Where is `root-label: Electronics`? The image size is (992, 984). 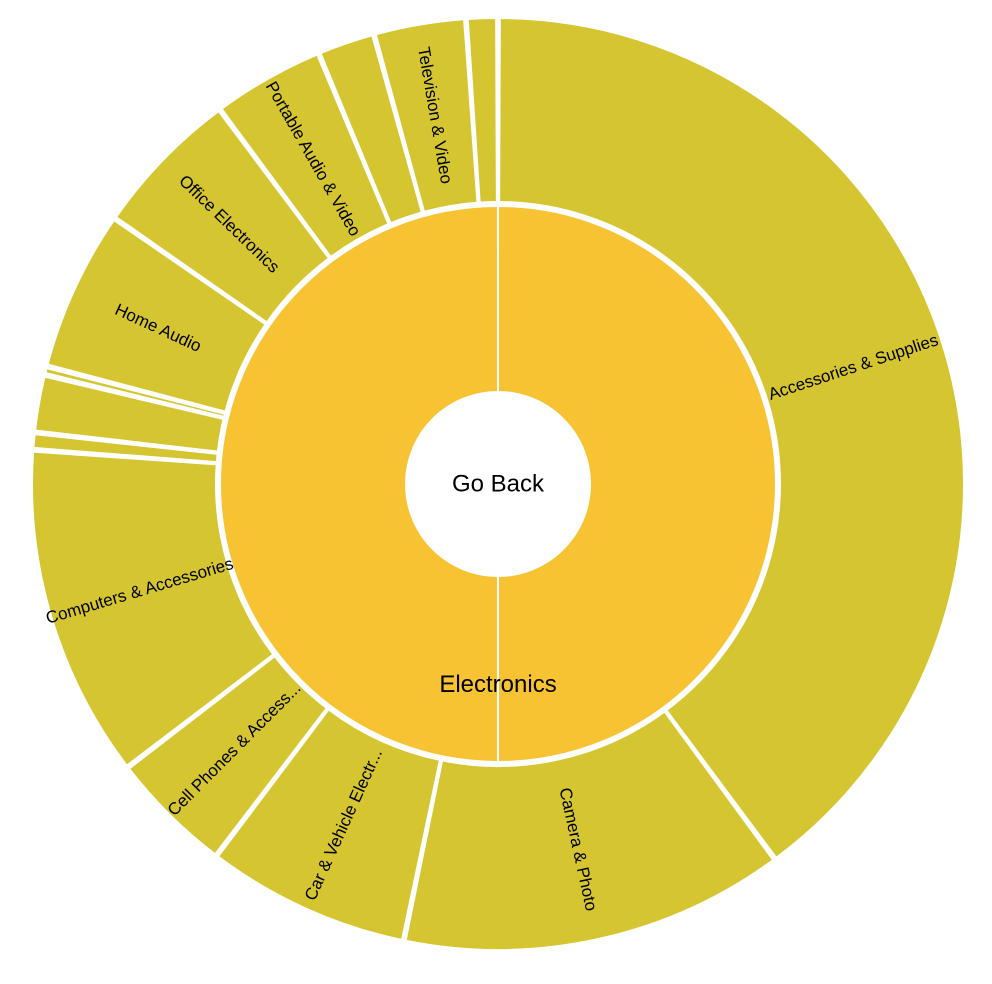 root-label: Electronics is located at coordinates (497, 684).